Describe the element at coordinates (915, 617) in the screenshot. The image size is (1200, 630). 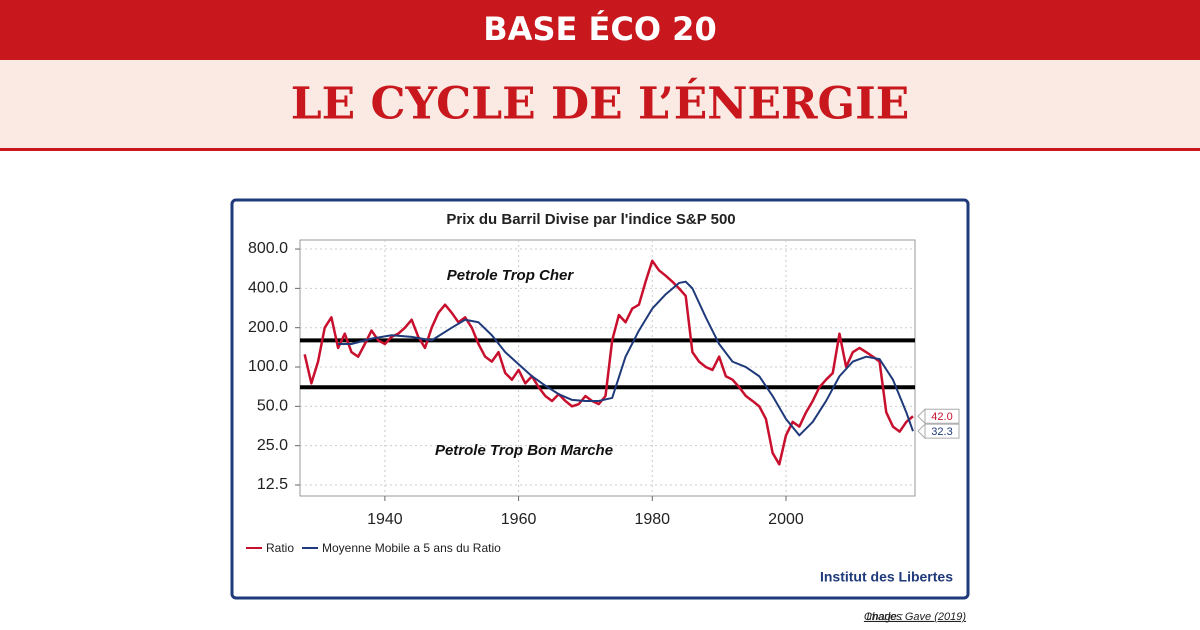
I see `caption-credit: Charles Gave (2019)` at that location.